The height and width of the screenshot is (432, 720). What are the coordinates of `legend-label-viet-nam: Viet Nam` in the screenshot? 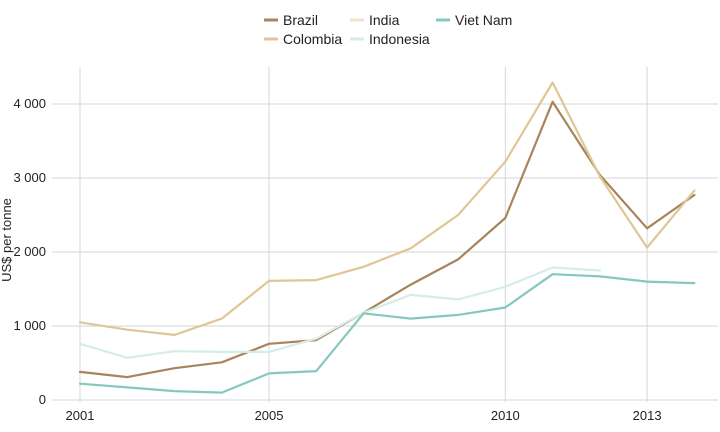 It's located at (483, 20).